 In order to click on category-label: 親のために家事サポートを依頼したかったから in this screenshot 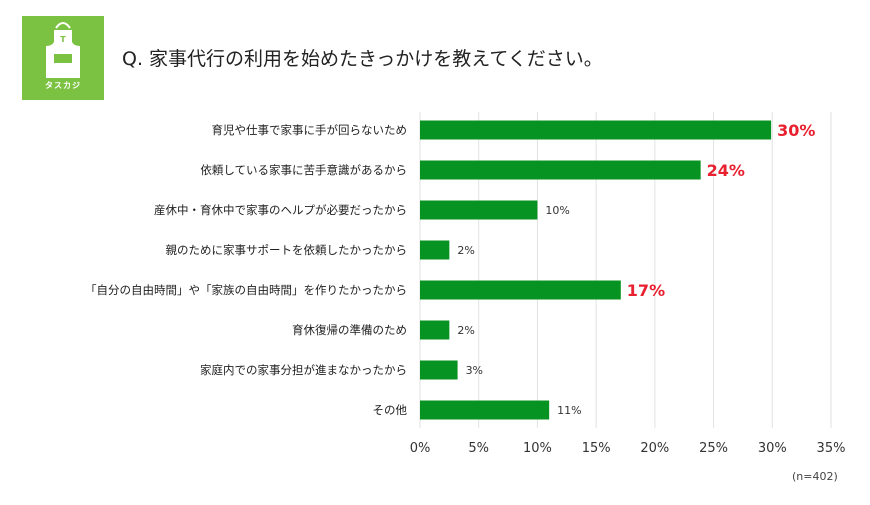, I will do `click(287, 250)`.